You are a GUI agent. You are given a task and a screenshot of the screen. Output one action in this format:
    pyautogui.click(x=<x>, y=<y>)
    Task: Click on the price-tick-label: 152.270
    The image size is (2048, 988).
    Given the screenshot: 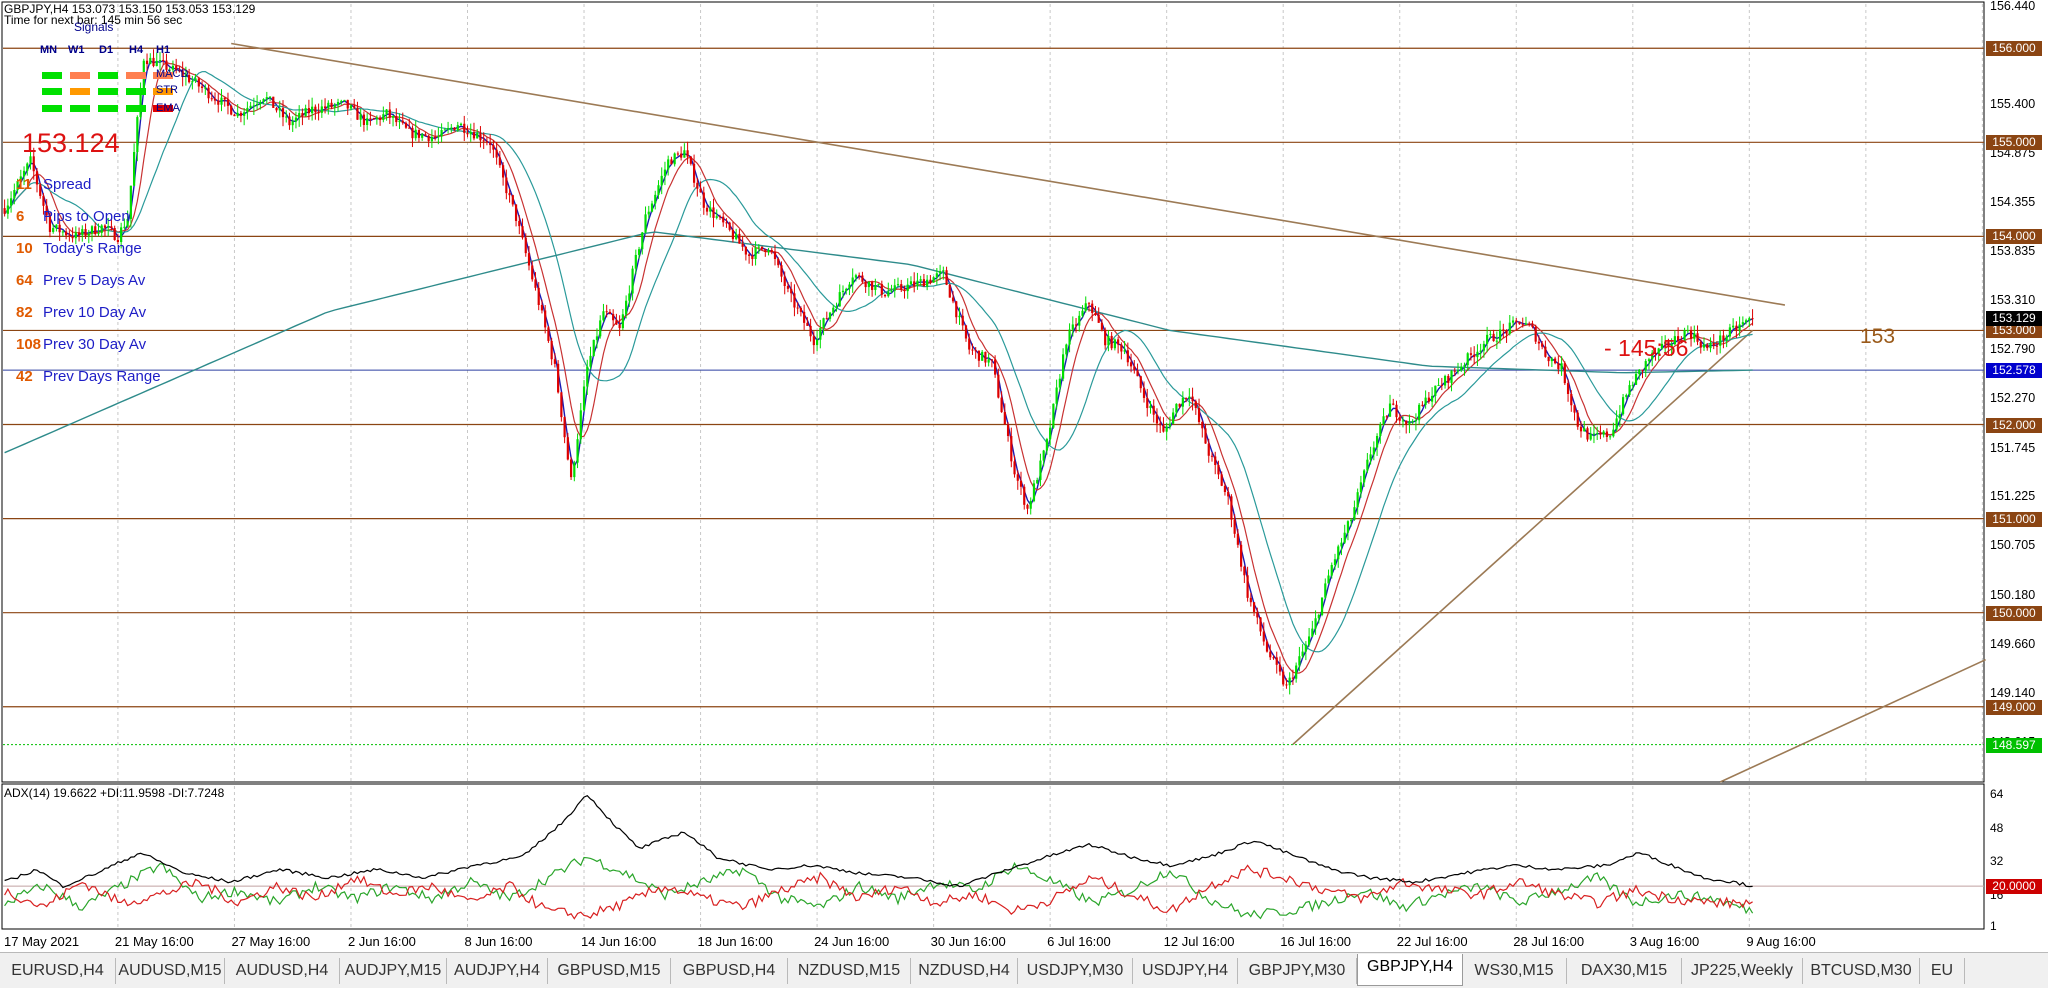 What is the action you would take?
    pyautogui.click(x=2013, y=398)
    